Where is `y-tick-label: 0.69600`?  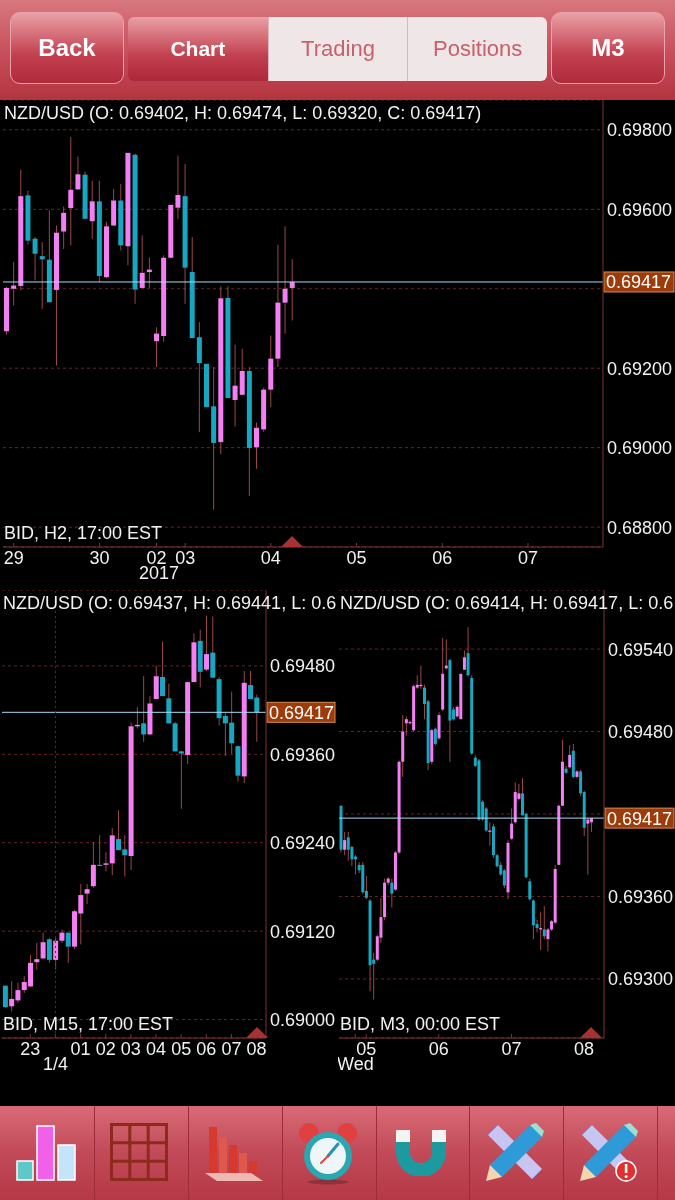 y-tick-label: 0.69600 is located at coordinates (640, 209).